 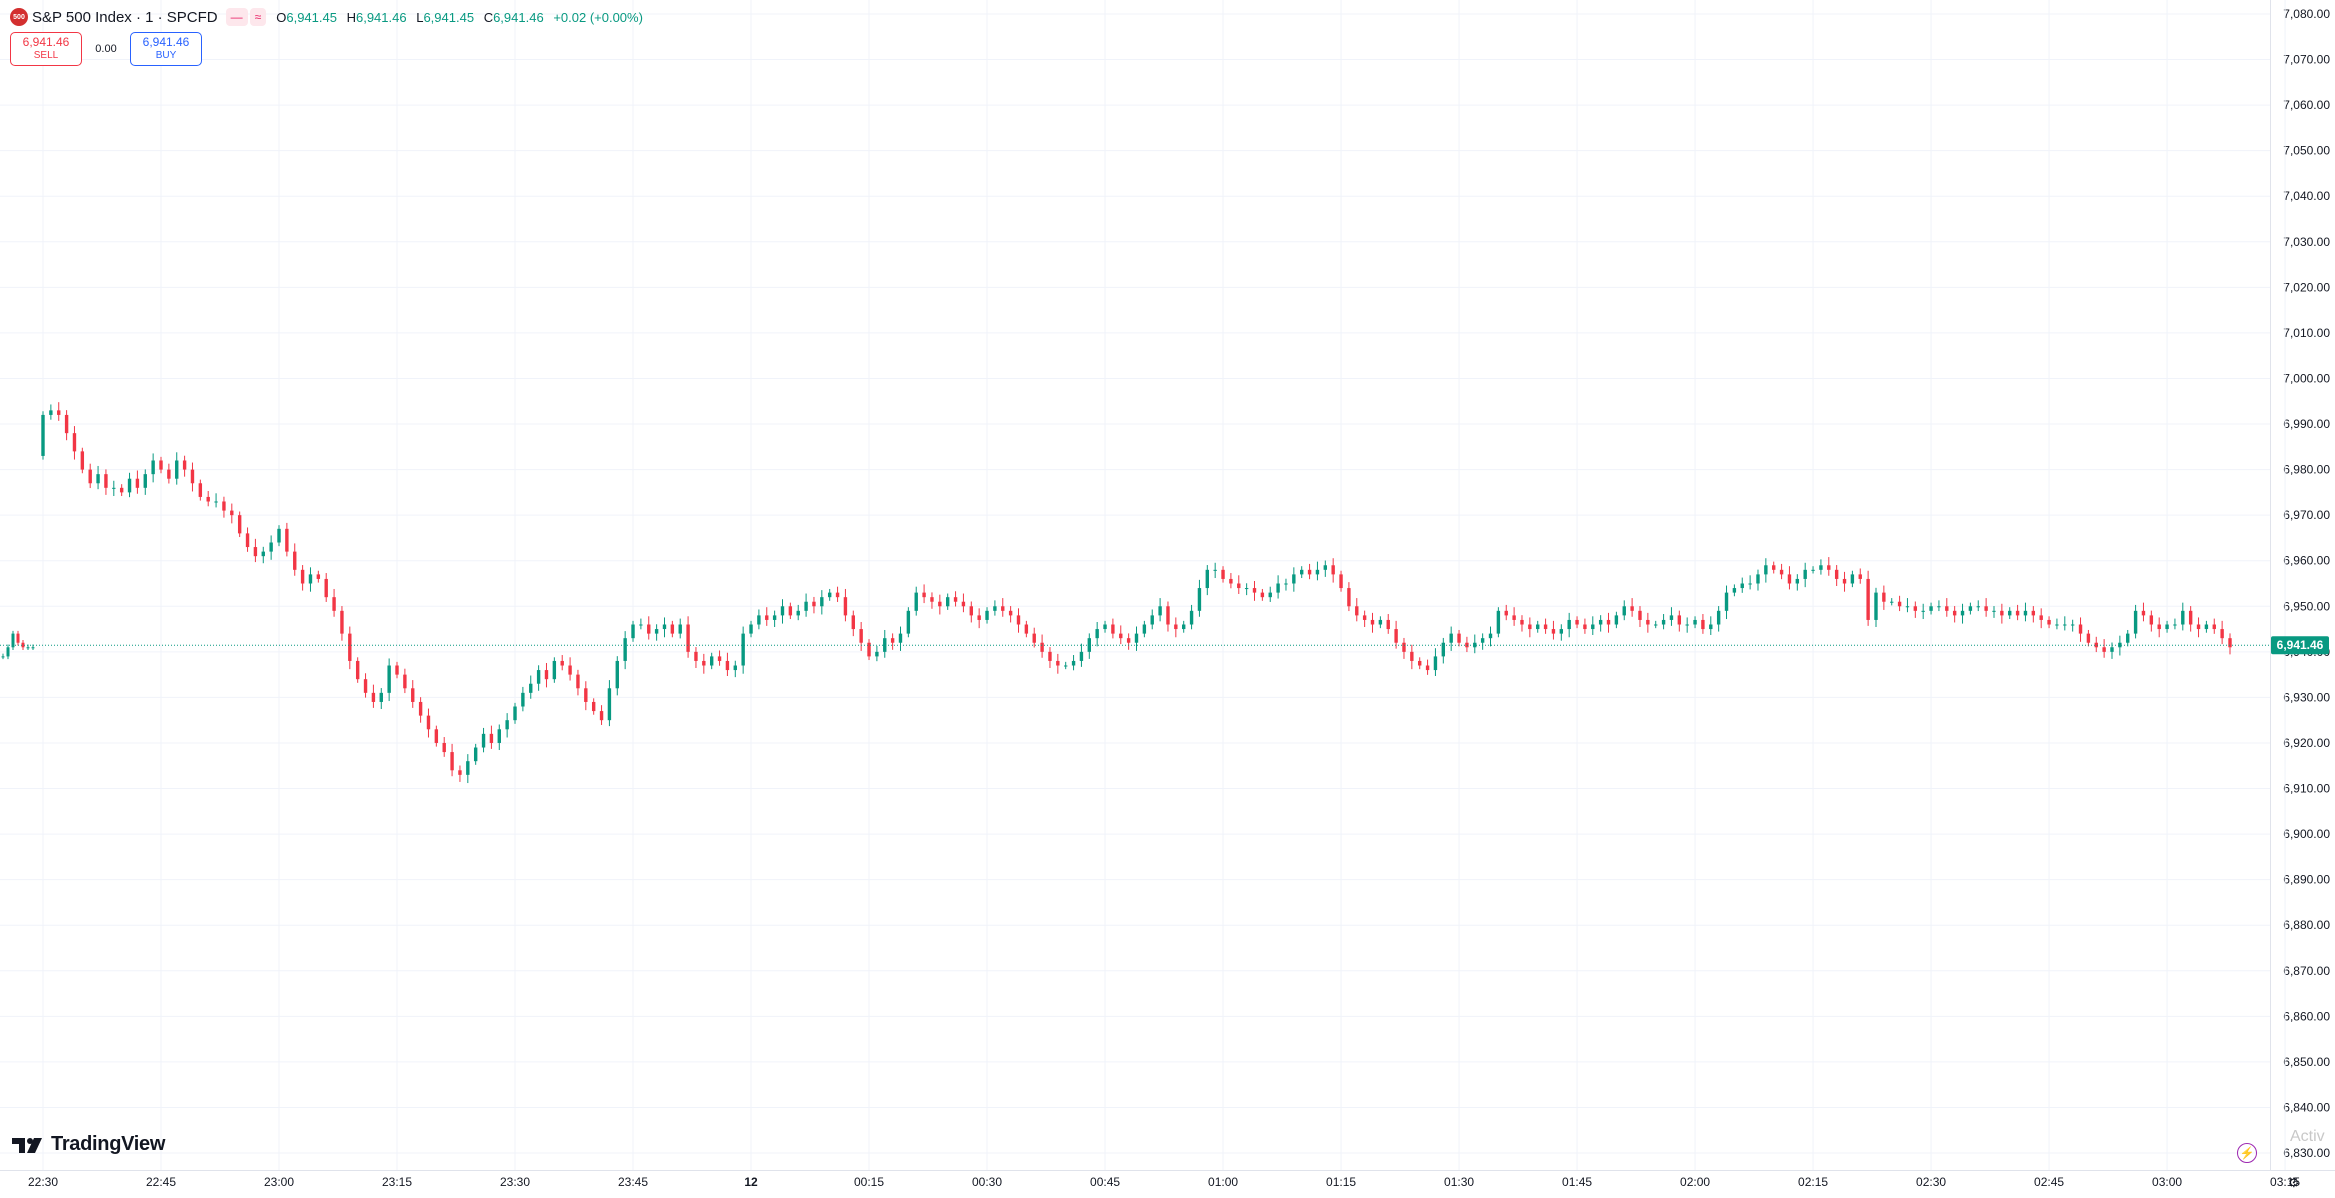 I want to click on price-axis, so click(x=2302, y=585).